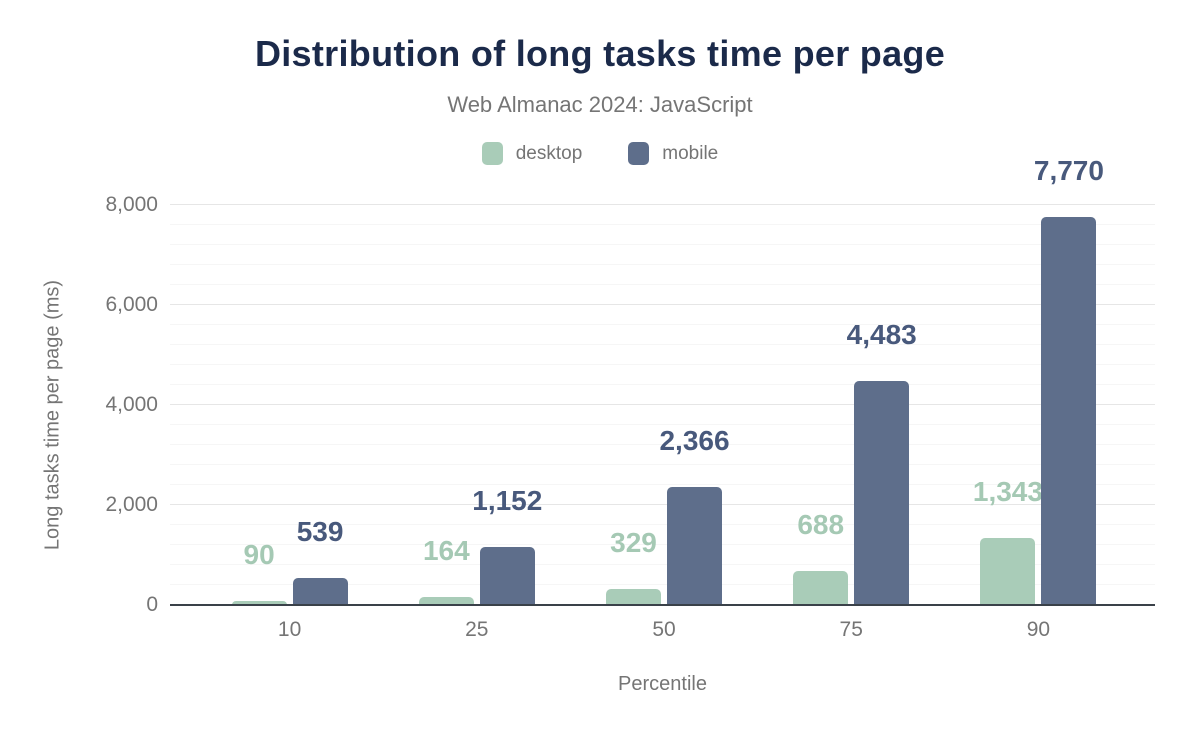  What do you see at coordinates (851, 423) in the screenshot?
I see `category-group-75: 688 4,483 75` at bounding box center [851, 423].